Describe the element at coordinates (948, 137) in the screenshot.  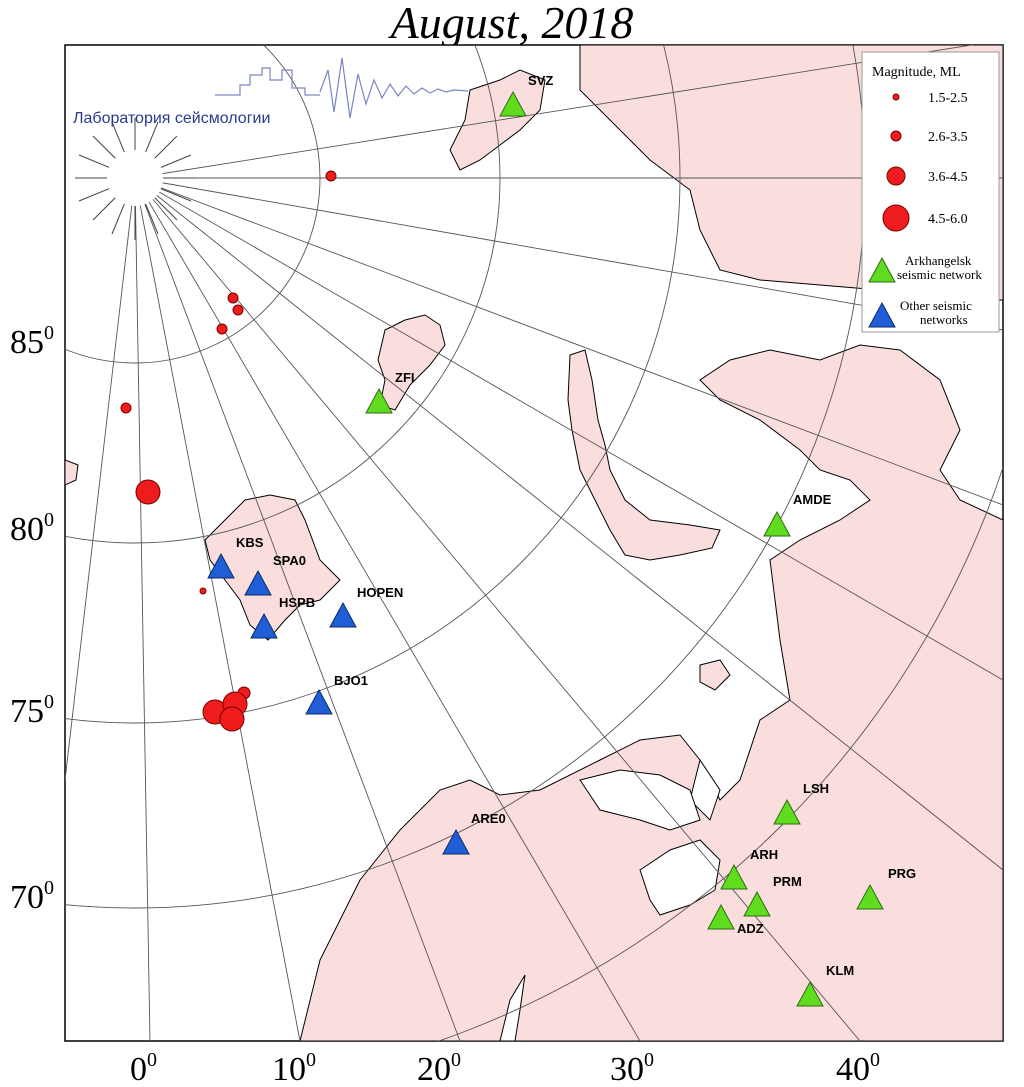
I see `legend-mag-2-label: 2.6-3.5` at that location.